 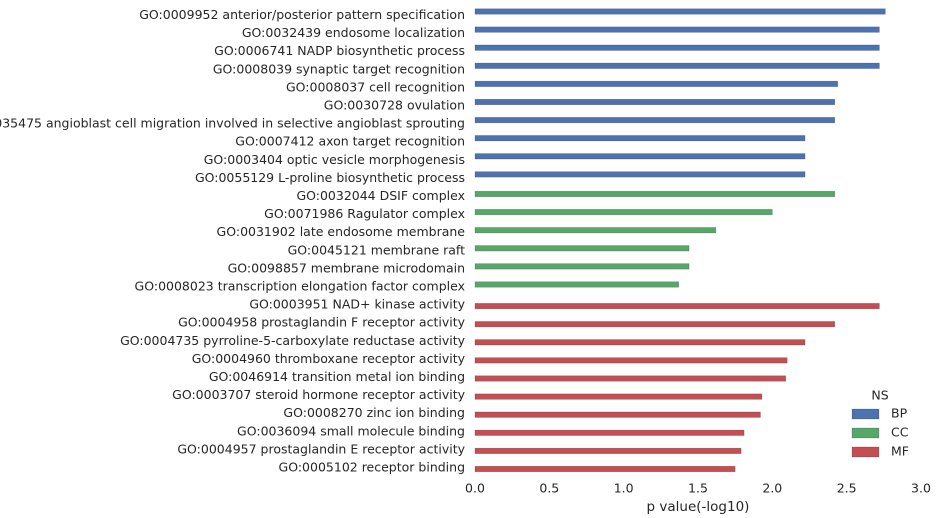 What do you see at coordinates (921, 488) in the screenshot?
I see `x-tick-label: 3.0` at bounding box center [921, 488].